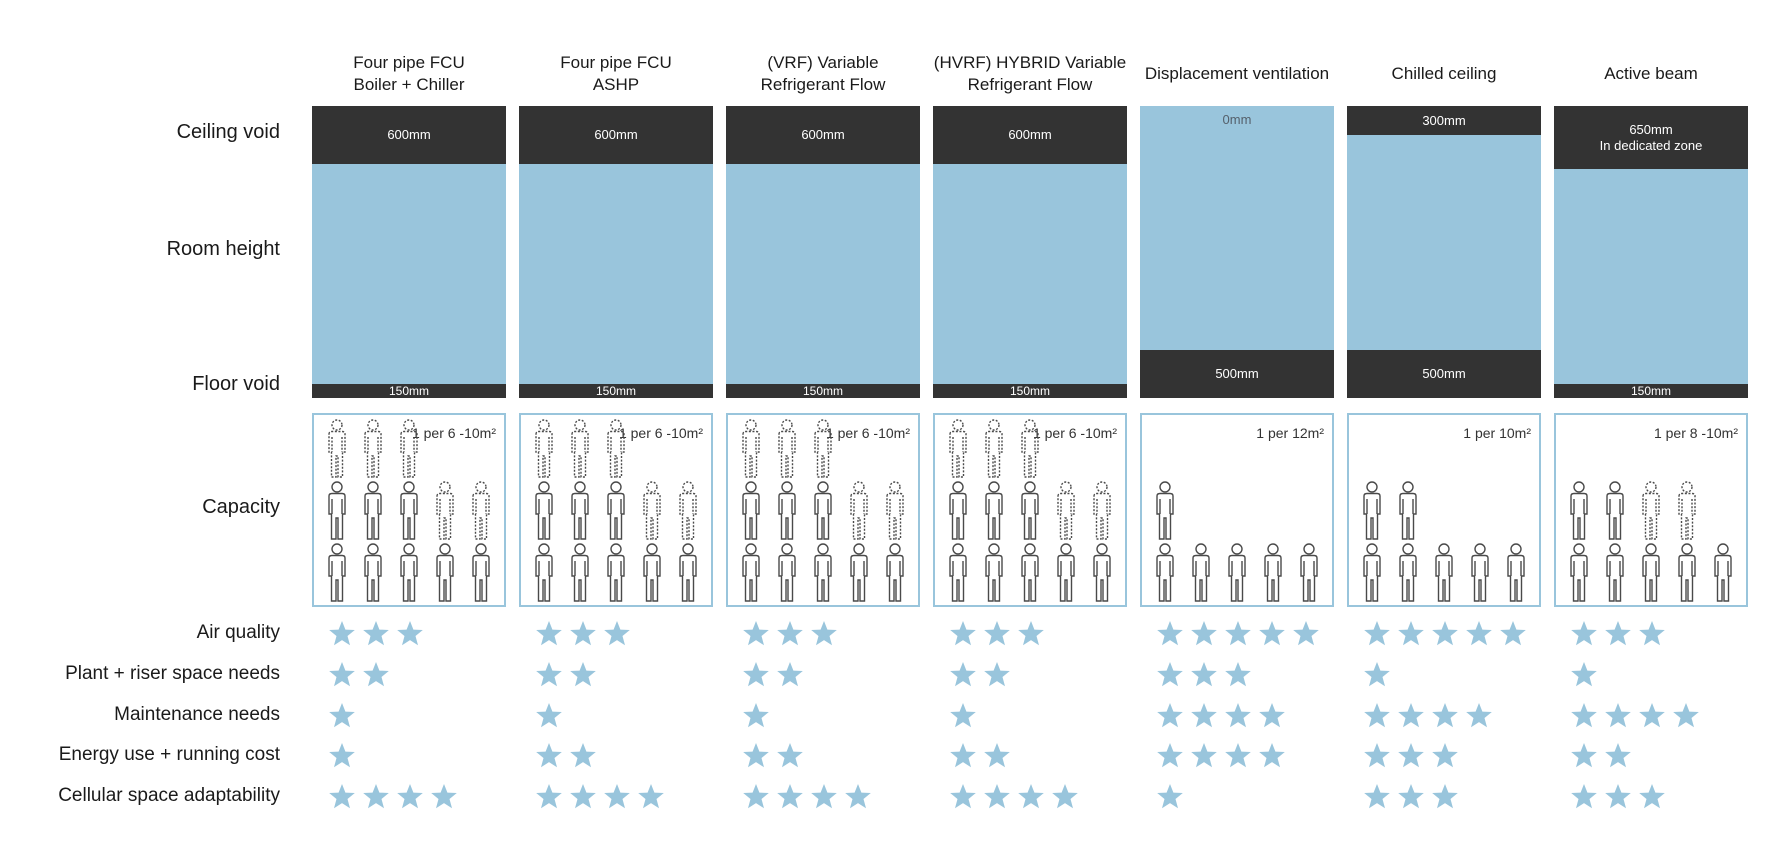 The width and height of the screenshot is (1791, 853). I want to click on row-label-energy: Energy use + running cost, so click(169, 754).